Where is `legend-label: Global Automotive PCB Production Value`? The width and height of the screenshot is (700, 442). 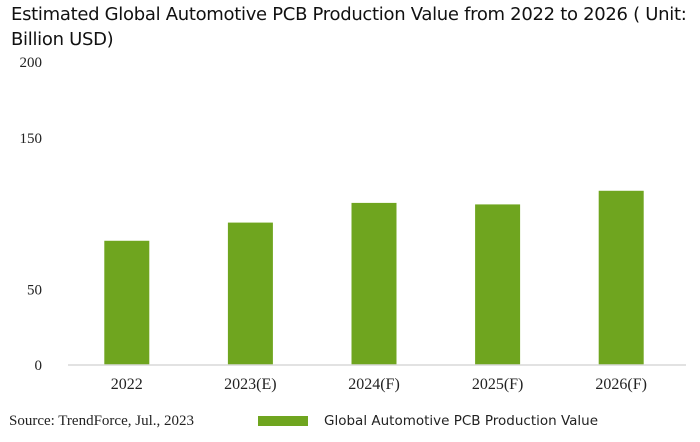 legend-label: Global Automotive PCB Production Value is located at coordinates (461, 421).